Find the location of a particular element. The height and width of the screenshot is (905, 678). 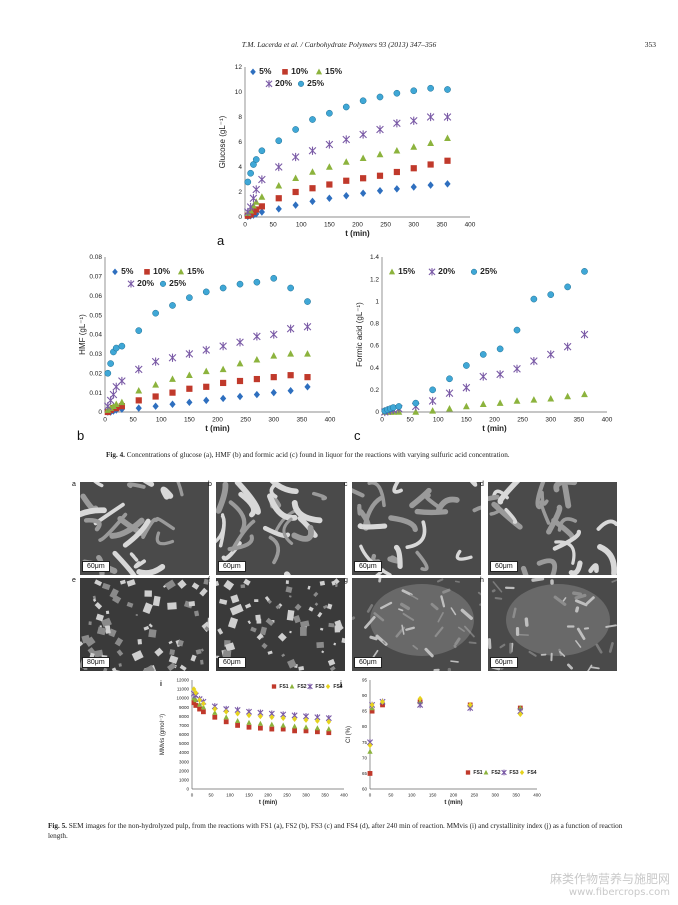

x-tick-label: 50 is located at coordinates (134, 420).